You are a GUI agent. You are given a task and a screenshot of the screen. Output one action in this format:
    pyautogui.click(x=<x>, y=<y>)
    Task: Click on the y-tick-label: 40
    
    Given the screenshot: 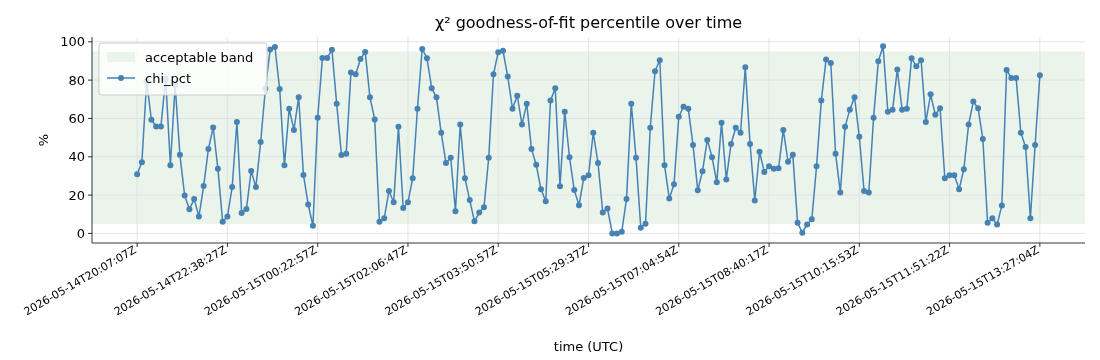 What is the action you would take?
    pyautogui.click(x=76, y=157)
    